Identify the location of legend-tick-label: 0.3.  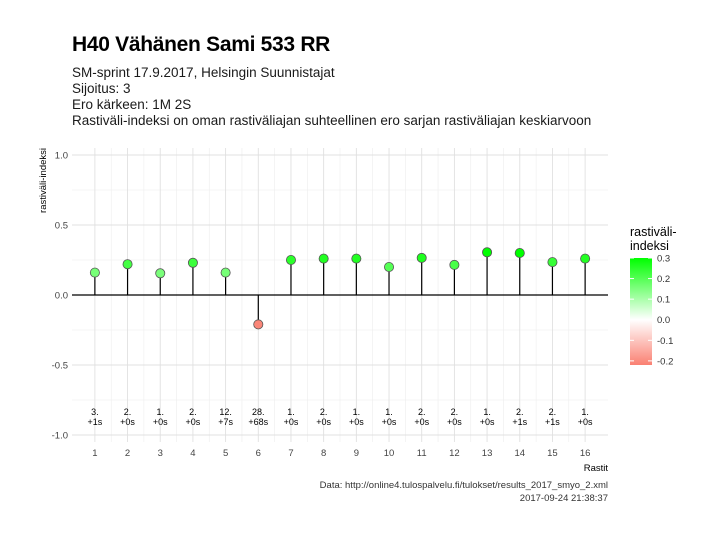
(663, 259).